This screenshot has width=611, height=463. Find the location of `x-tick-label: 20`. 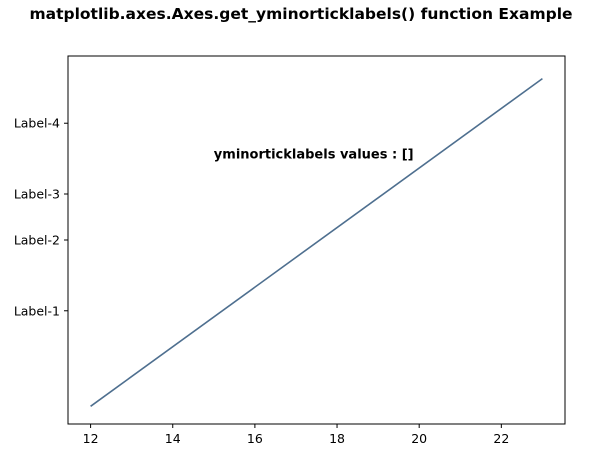

x-tick-label: 20 is located at coordinates (419, 438).